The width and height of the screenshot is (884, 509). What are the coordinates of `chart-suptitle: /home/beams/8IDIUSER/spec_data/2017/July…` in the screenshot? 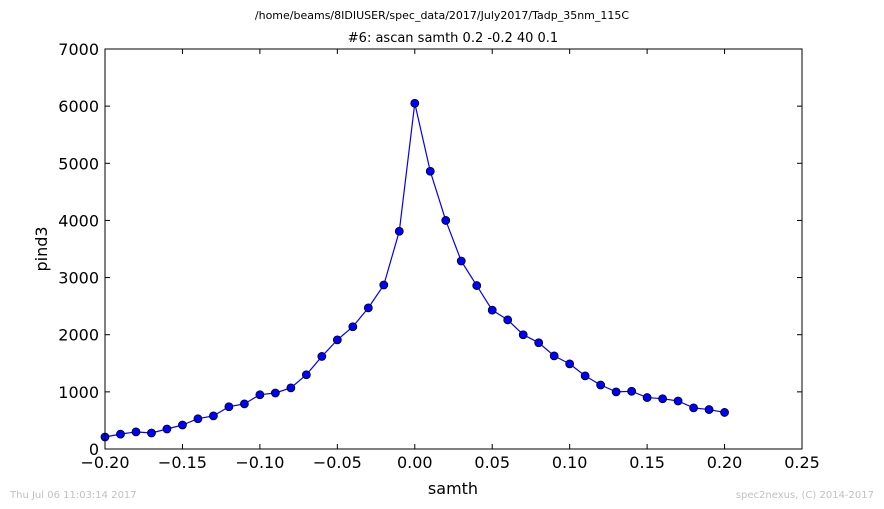 It's located at (442, 15).